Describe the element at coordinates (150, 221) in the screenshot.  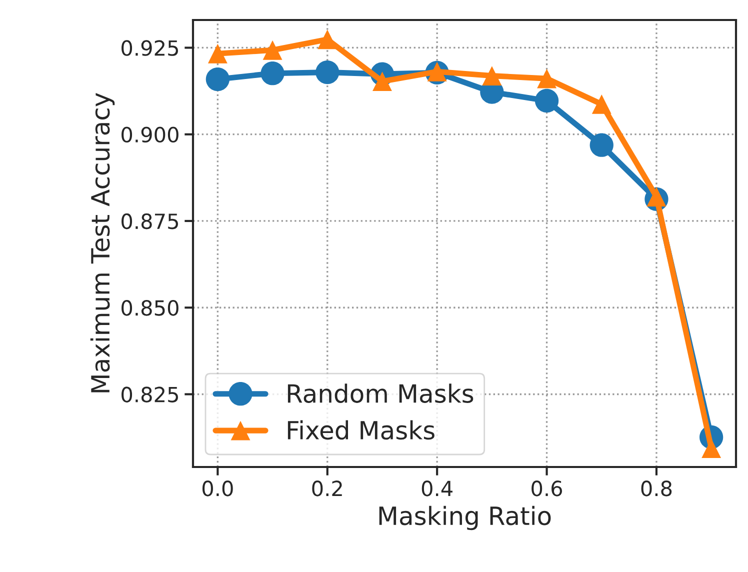
I see `y-tick-label: 0.875` at that location.